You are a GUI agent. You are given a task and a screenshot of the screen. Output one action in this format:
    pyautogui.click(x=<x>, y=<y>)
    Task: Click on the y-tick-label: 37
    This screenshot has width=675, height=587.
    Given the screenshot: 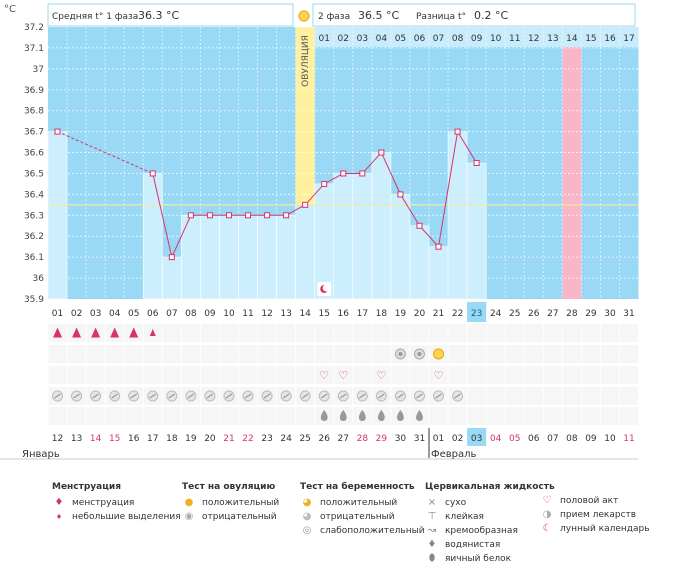 What is the action you would take?
    pyautogui.click(x=38, y=70)
    